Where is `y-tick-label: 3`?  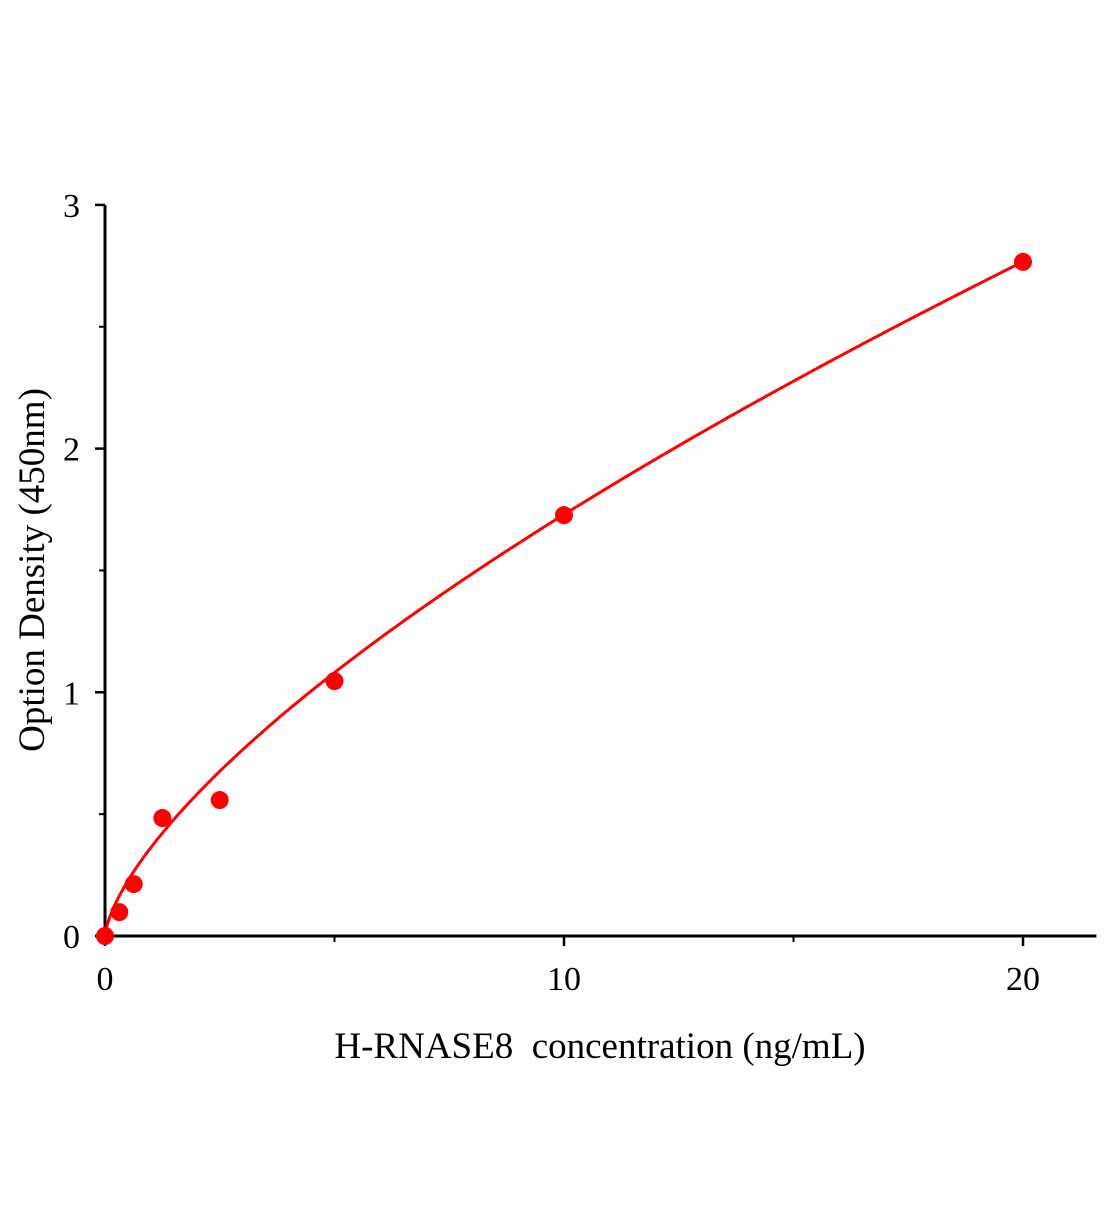 y-tick-label: 3 is located at coordinates (71, 206).